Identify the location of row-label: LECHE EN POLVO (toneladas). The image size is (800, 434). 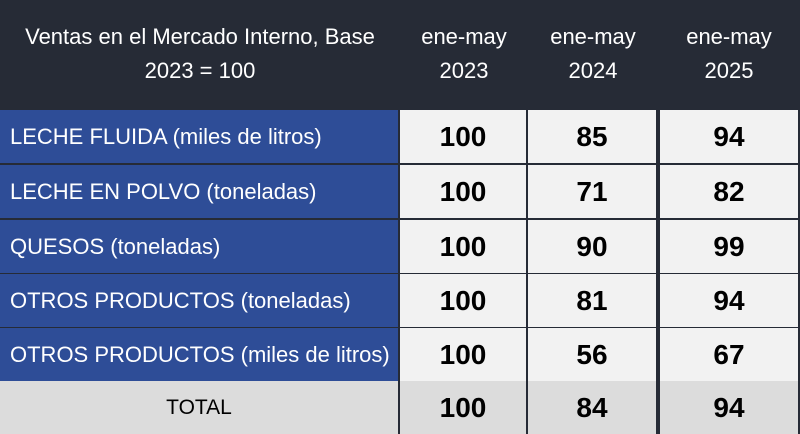
(199, 191).